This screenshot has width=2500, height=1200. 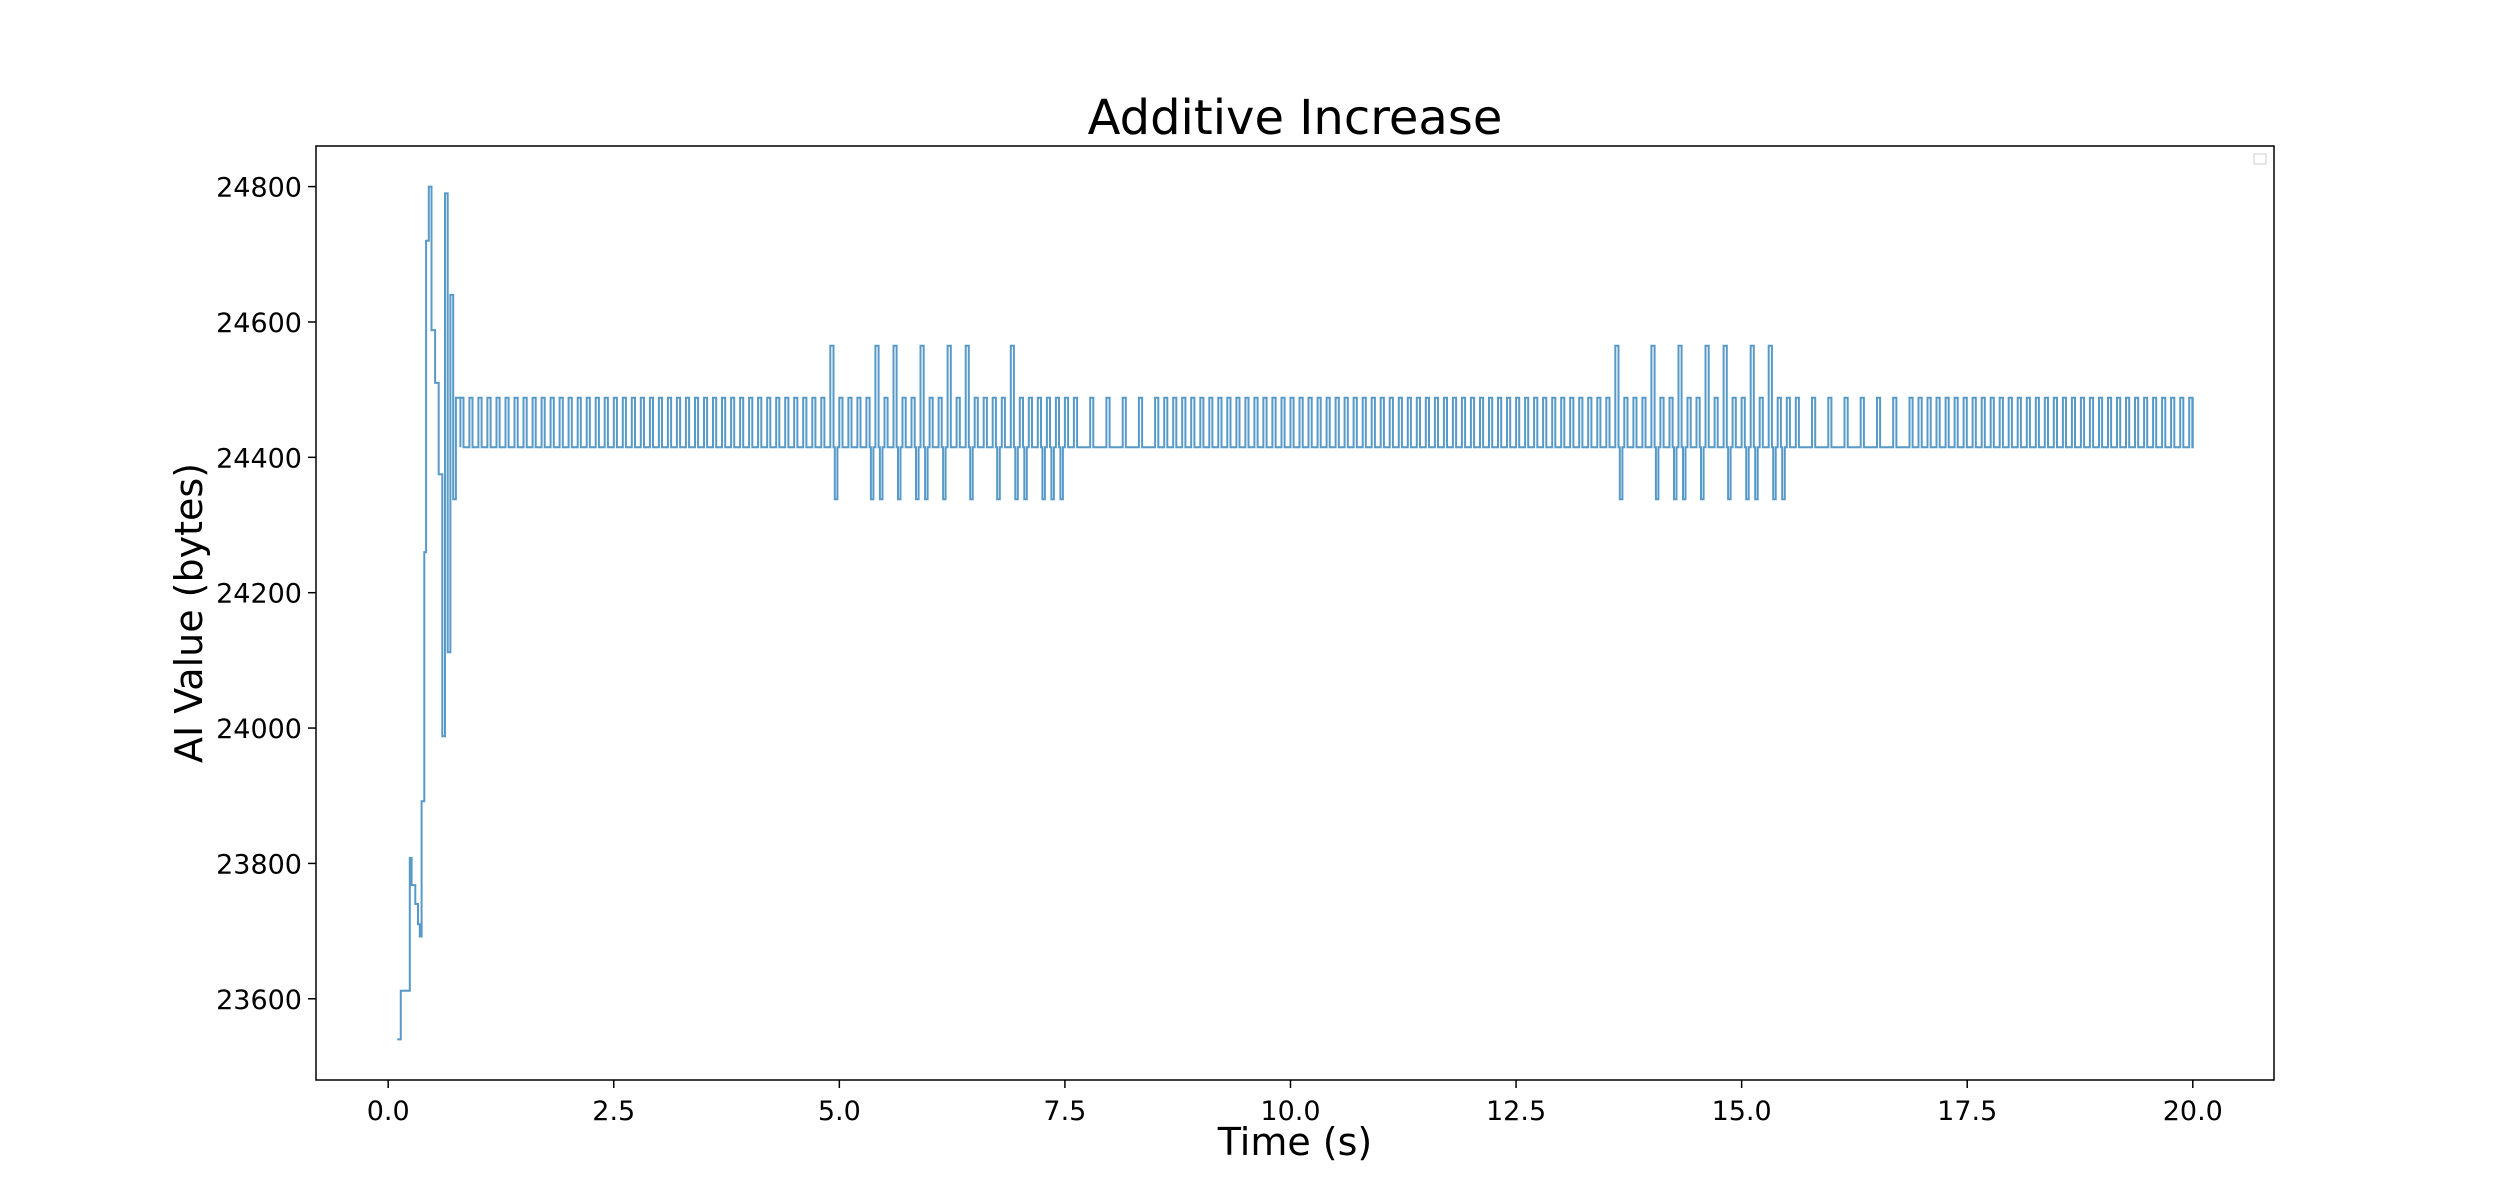 I want to click on y-tick-label: 23600, so click(x=259, y=1000).